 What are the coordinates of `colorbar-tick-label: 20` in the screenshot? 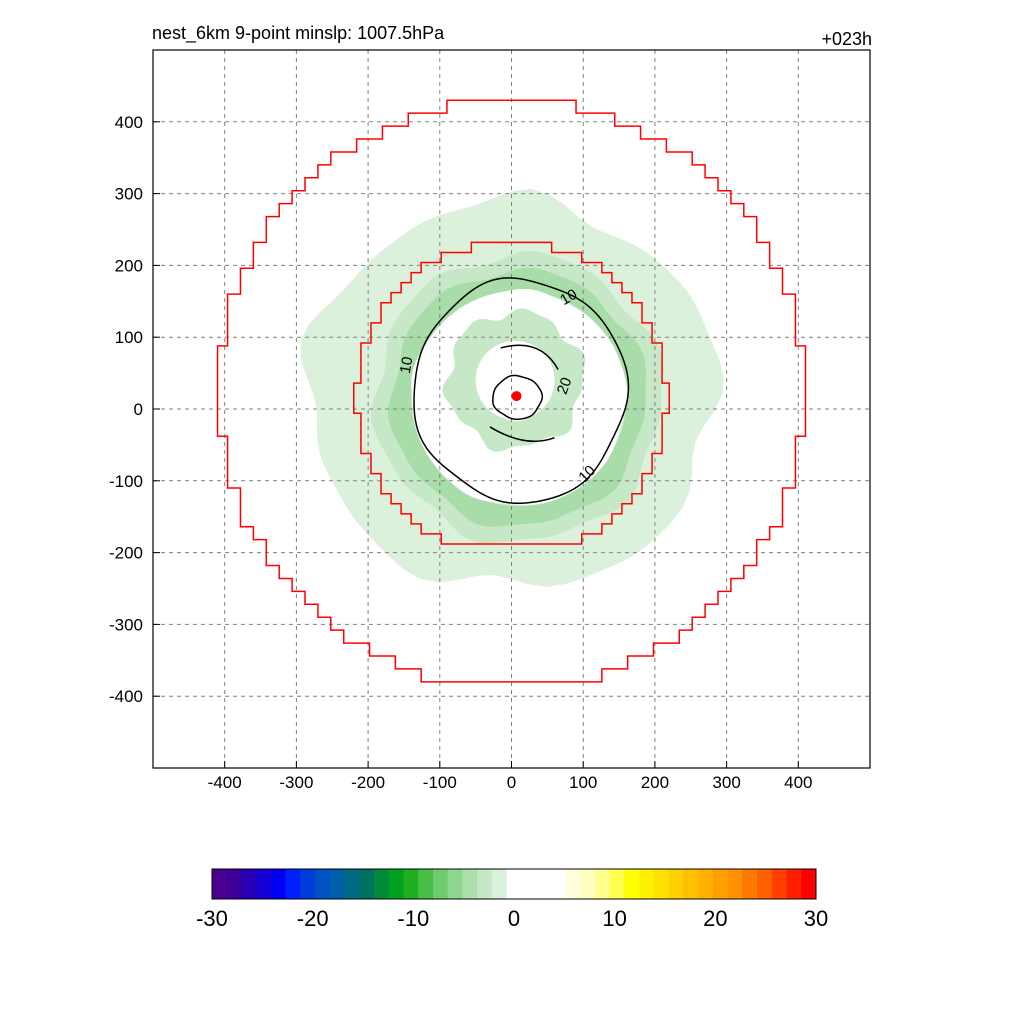 It's located at (715, 918).